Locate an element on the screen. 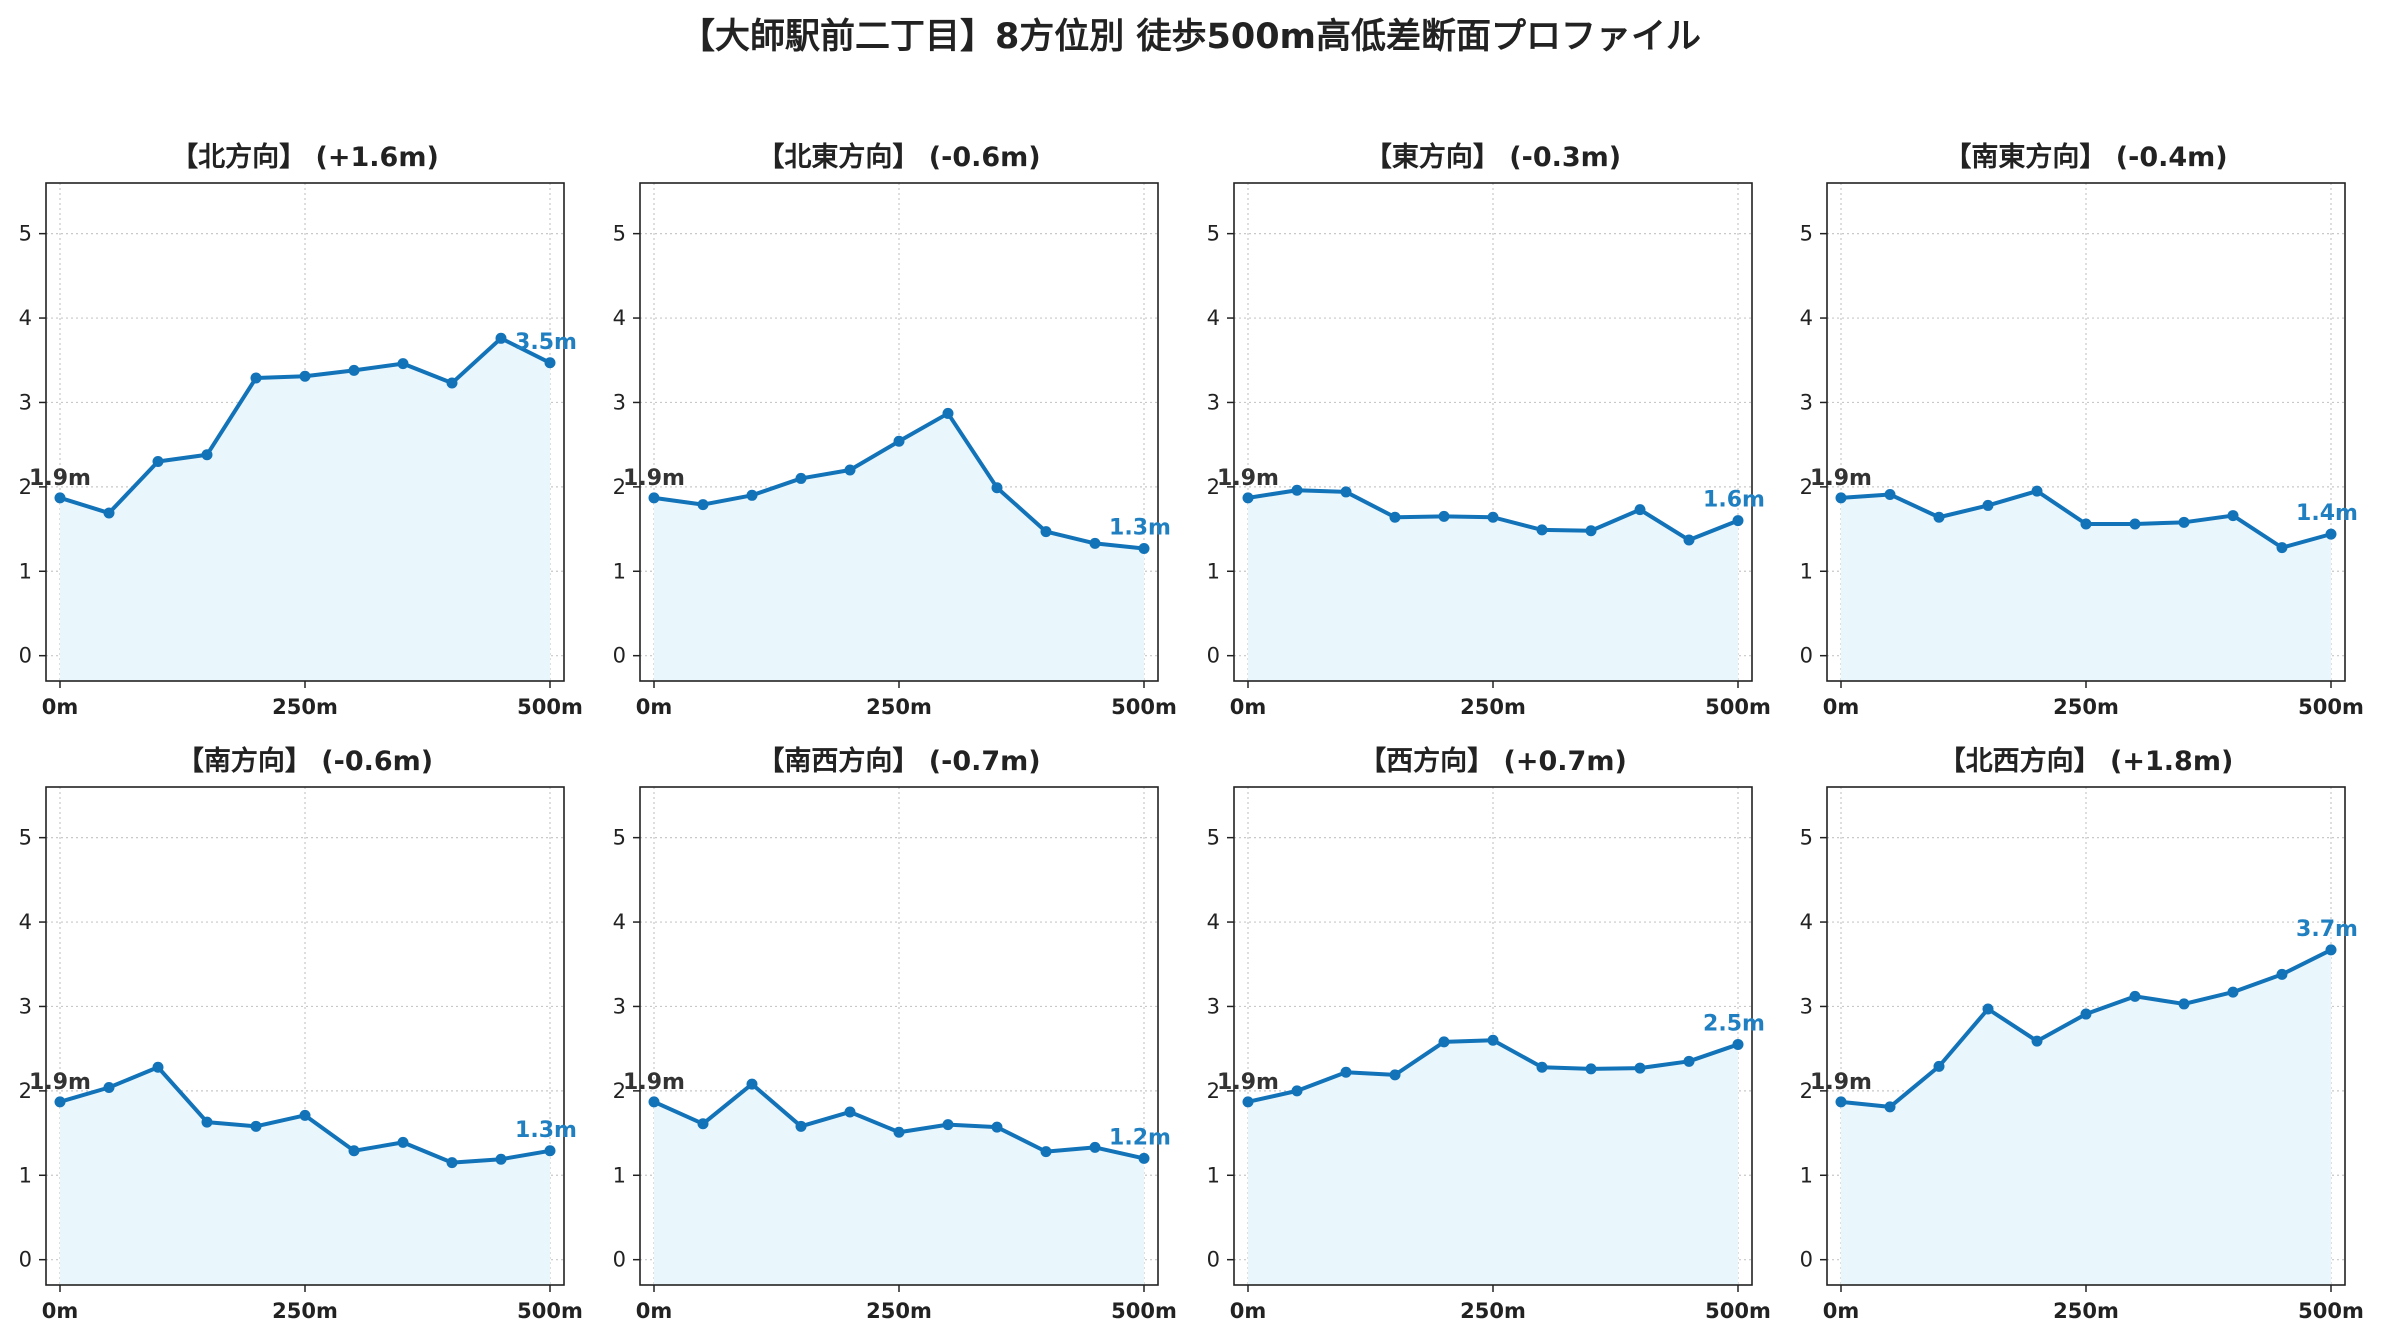  end-value-label: 1.4m is located at coordinates (2327, 513).